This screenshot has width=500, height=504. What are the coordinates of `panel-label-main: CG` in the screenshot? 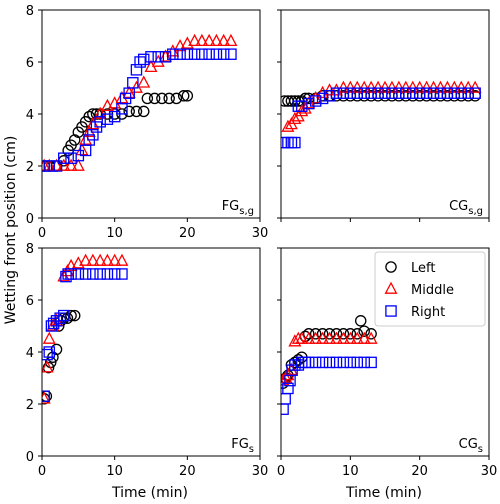 It's located at (458, 206).